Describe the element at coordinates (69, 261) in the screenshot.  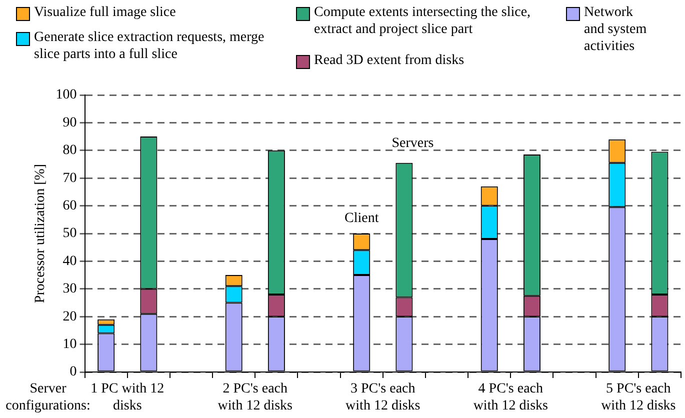
I see `y-tick-label: 40` at that location.